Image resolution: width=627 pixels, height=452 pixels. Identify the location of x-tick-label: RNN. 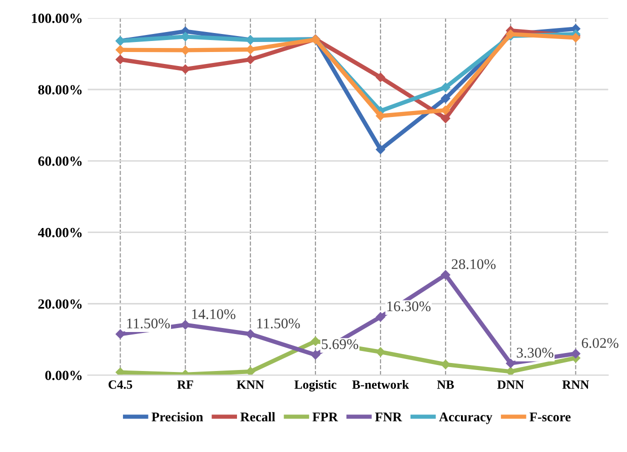
(576, 384).